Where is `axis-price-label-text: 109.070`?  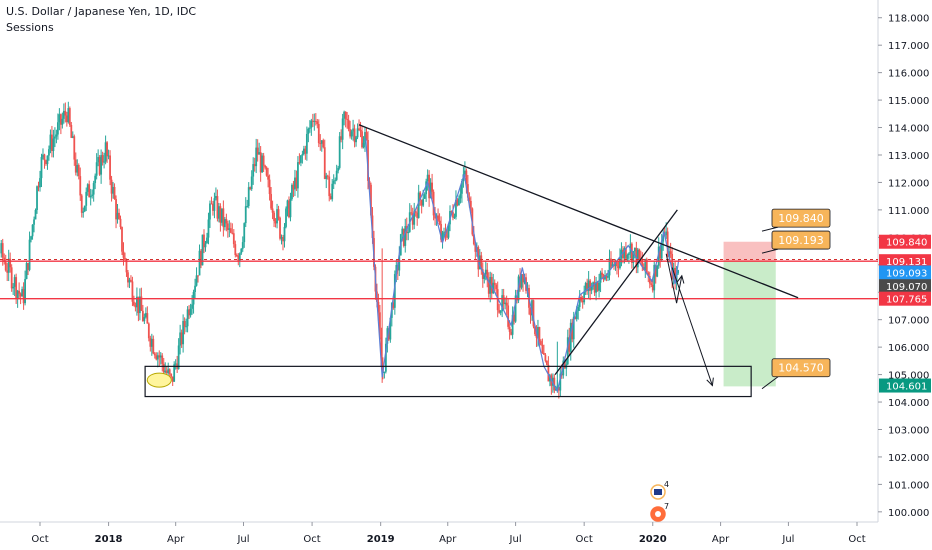 axis-price-label-text: 109.070 is located at coordinates (906, 287).